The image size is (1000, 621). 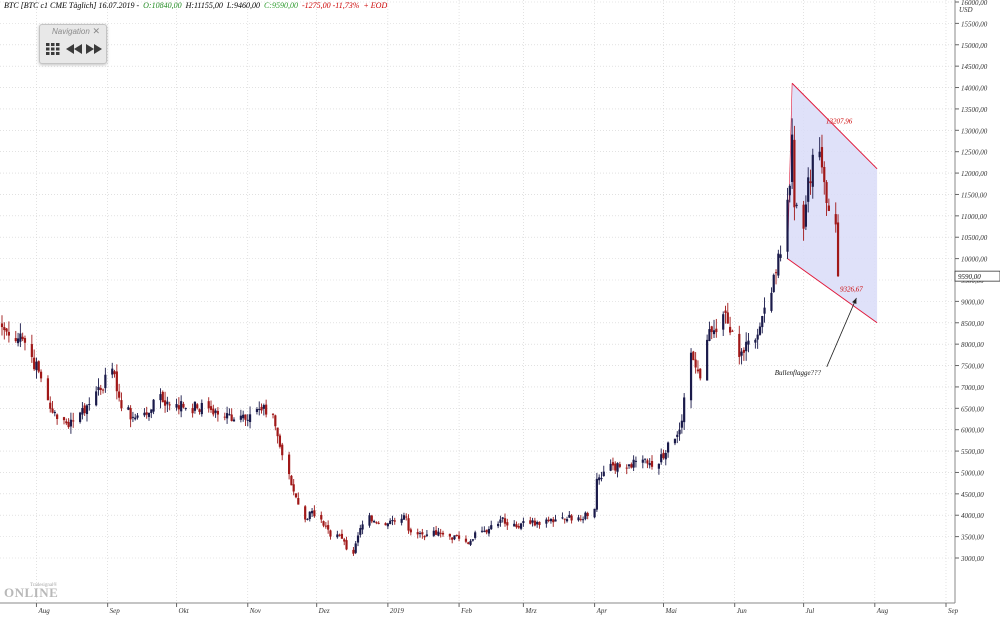 I want to click on y-tick-label: 7000,00, so click(x=972, y=388).